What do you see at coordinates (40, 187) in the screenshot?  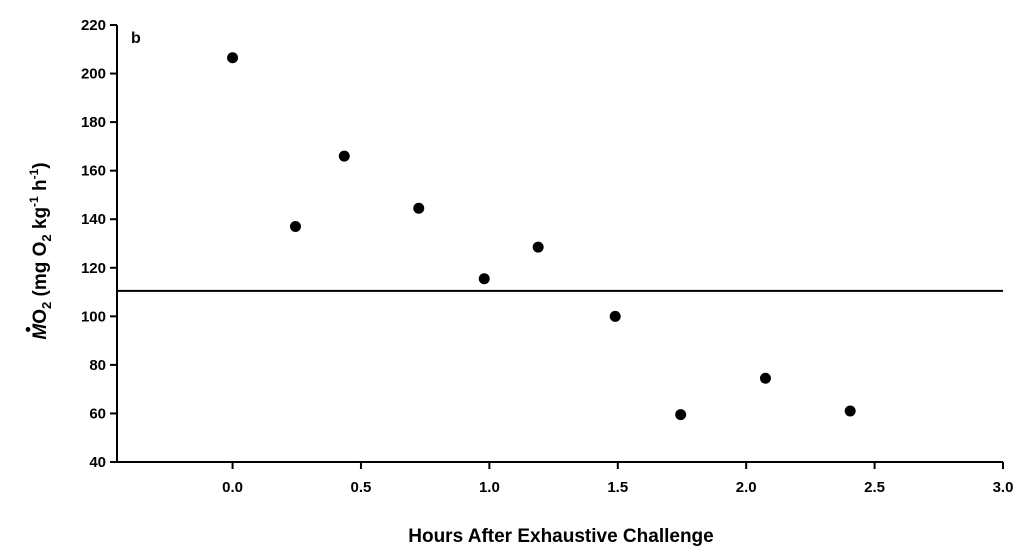 I see `y-title-unit-h: h` at bounding box center [40, 187].